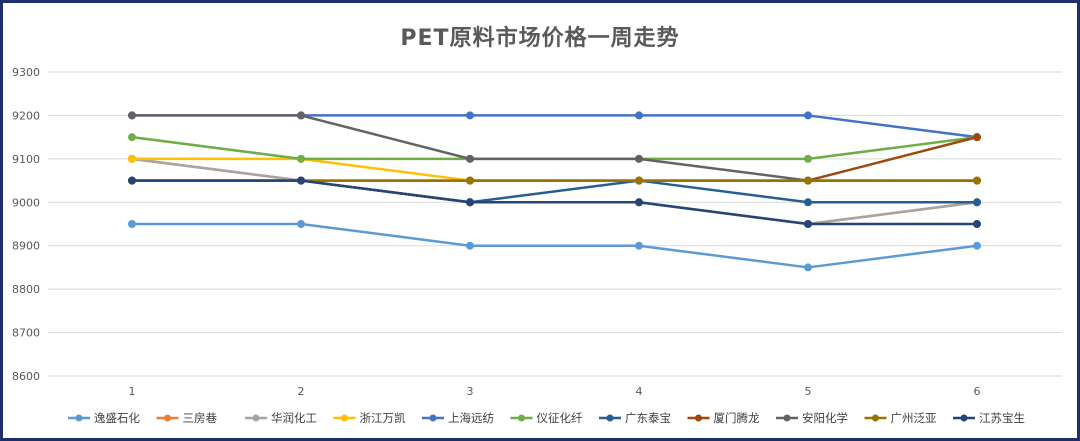  Describe the element at coordinates (560, 418) in the screenshot. I see `legend-label: 仪征化纤` at that location.